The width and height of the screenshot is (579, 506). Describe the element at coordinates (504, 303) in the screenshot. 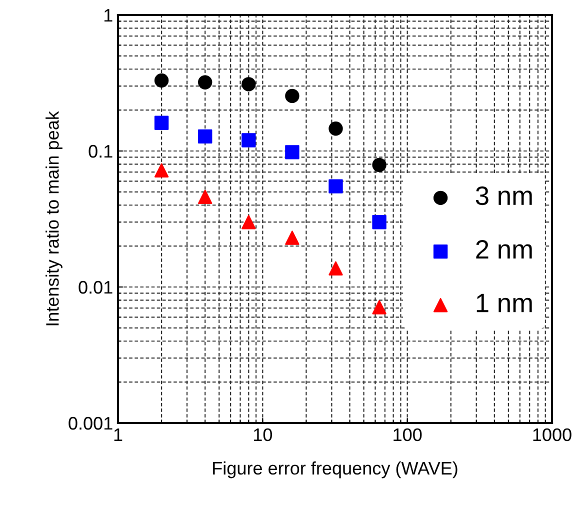

I see `legend-label: 1 nm` at that location.